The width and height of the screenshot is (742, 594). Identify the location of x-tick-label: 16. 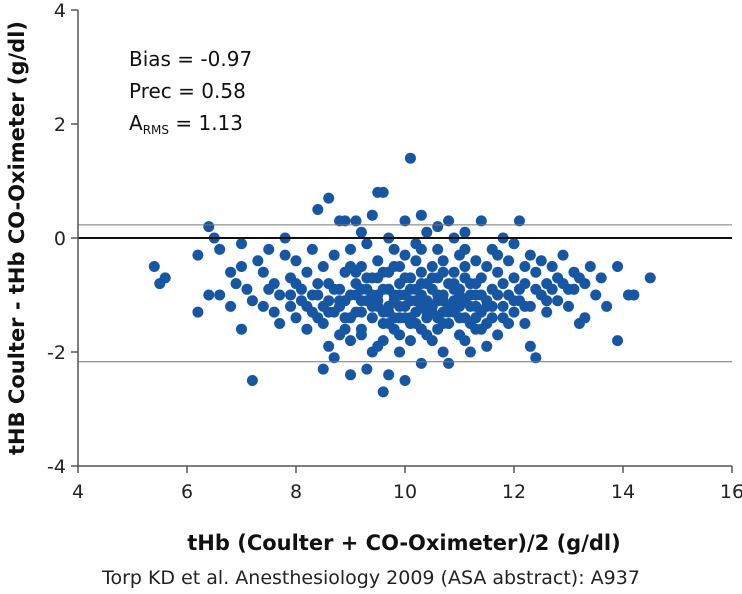
(731, 492).